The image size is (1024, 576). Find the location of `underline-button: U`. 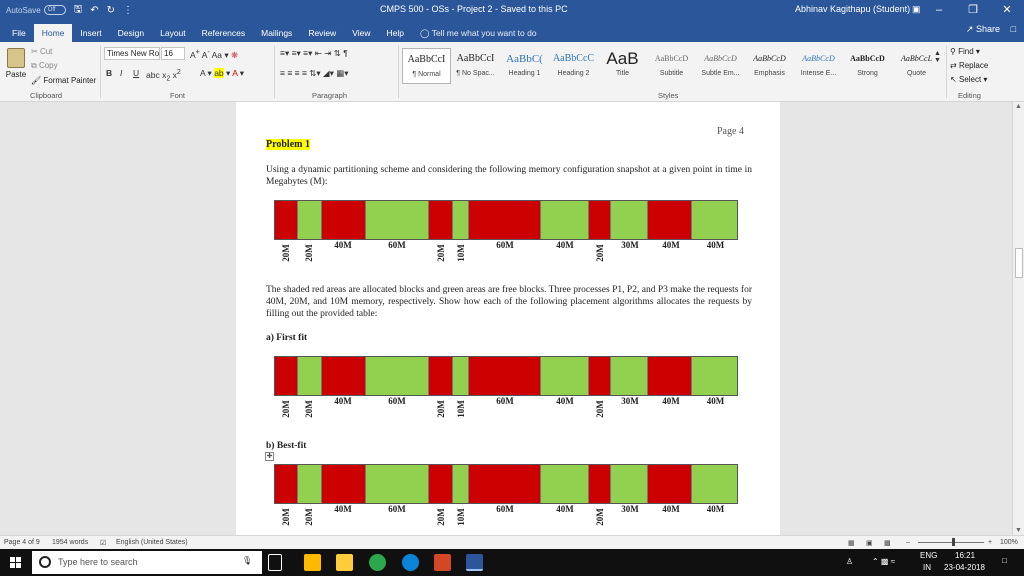

underline-button: U is located at coordinates (136, 73).